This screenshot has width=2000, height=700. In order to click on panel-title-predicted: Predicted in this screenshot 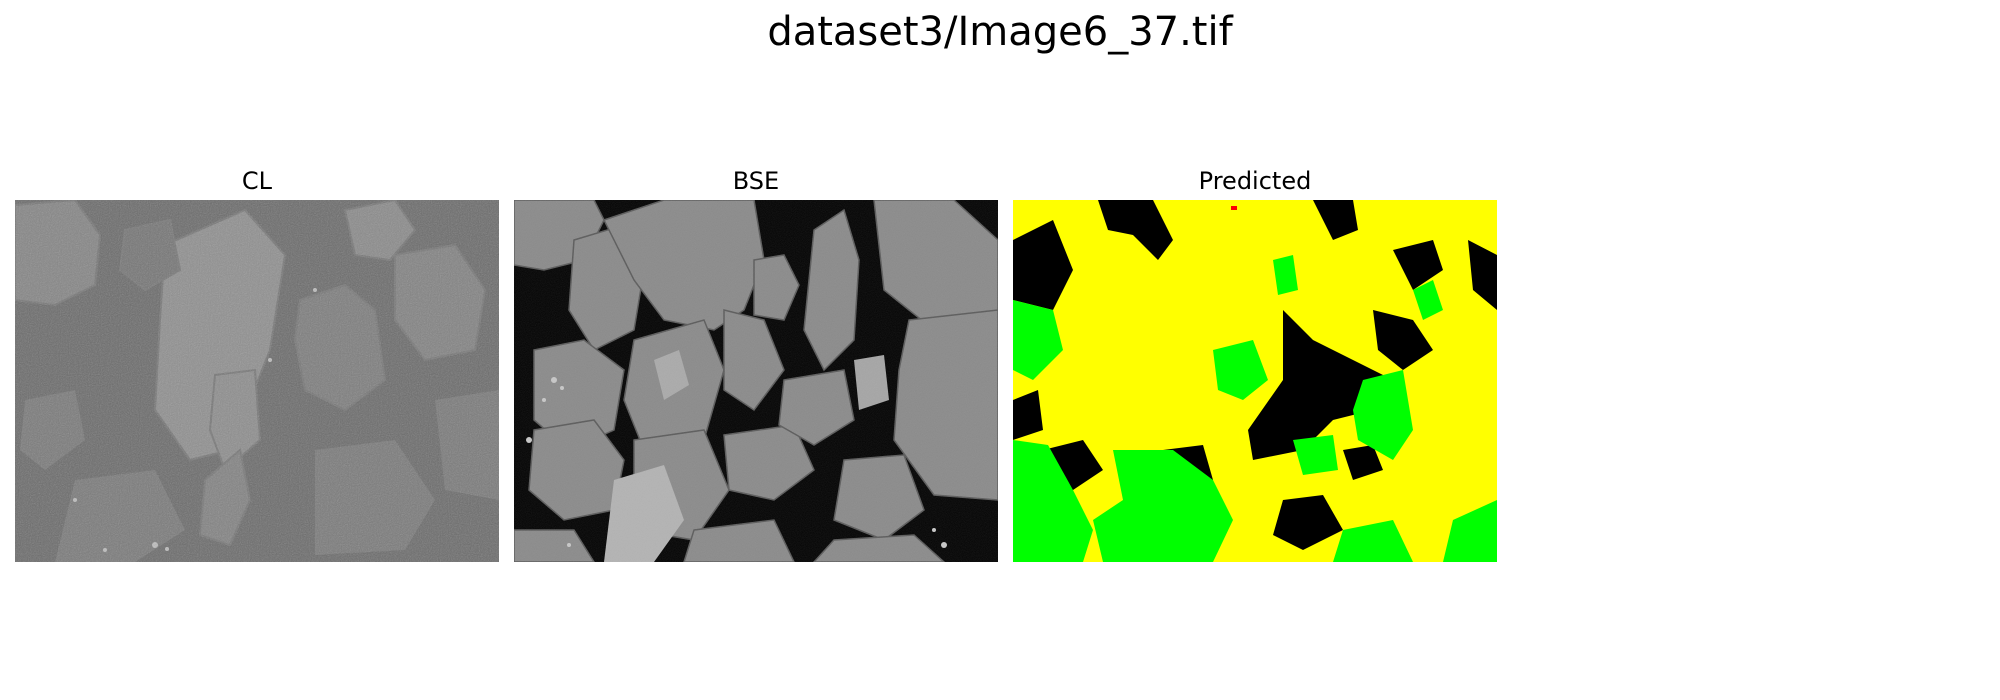, I will do `click(1255, 181)`.